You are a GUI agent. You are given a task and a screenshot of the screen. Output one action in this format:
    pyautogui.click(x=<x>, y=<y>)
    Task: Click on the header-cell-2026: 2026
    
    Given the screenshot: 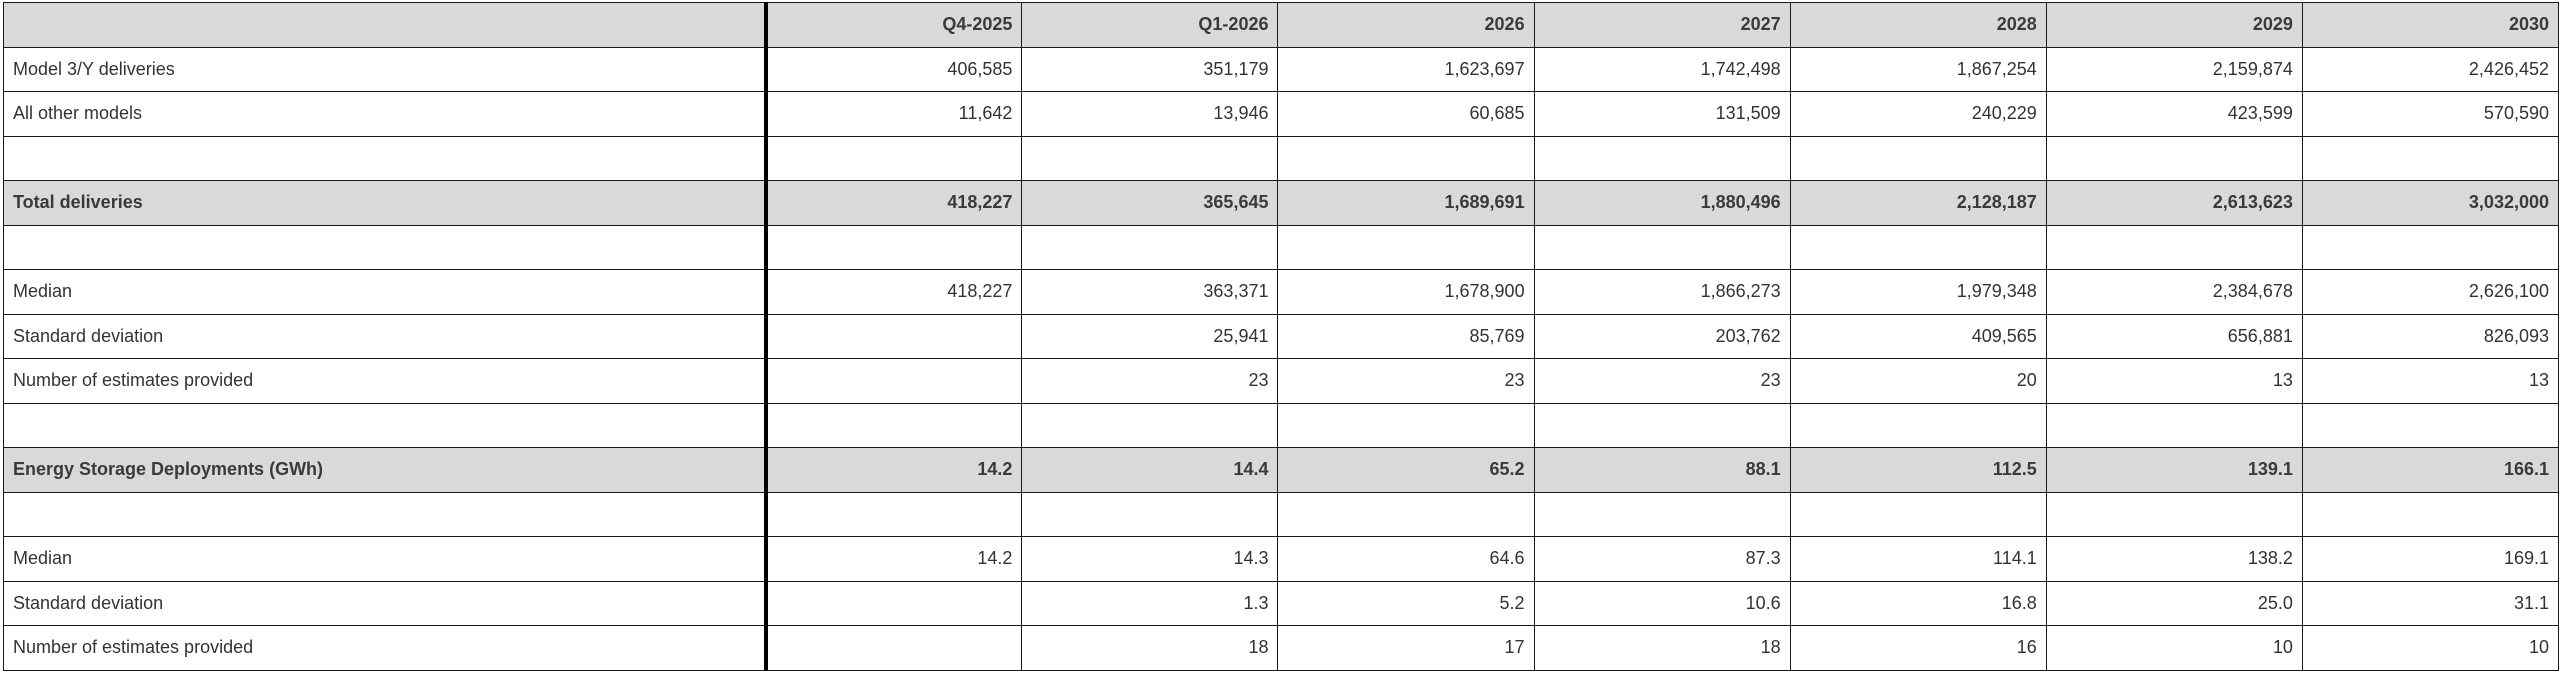 What is the action you would take?
    pyautogui.click(x=1406, y=25)
    